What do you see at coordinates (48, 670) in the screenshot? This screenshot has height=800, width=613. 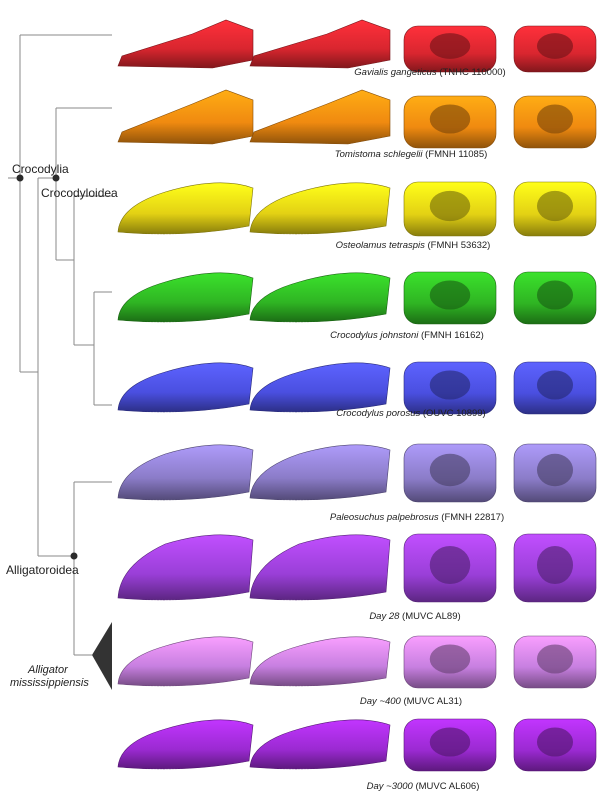 I see `clade-alligator-genus: Alligator` at bounding box center [48, 670].